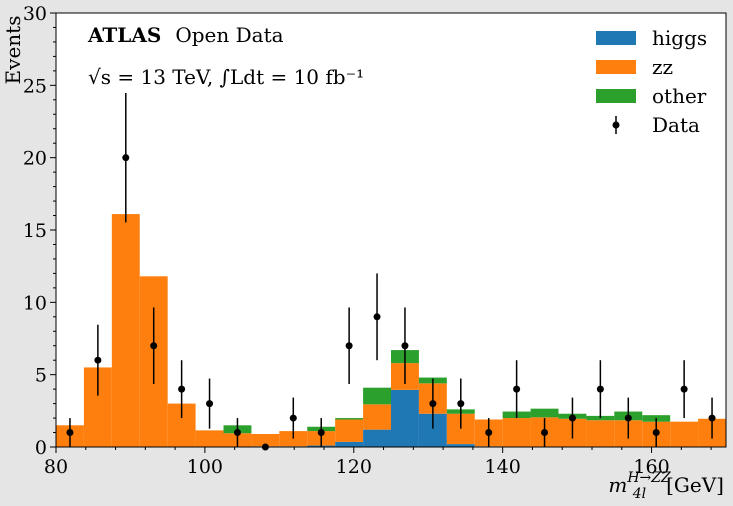 This screenshot has width=733, height=506. What do you see at coordinates (695, 485) in the screenshot?
I see `x-axis-label-unit: [GeV]` at bounding box center [695, 485].